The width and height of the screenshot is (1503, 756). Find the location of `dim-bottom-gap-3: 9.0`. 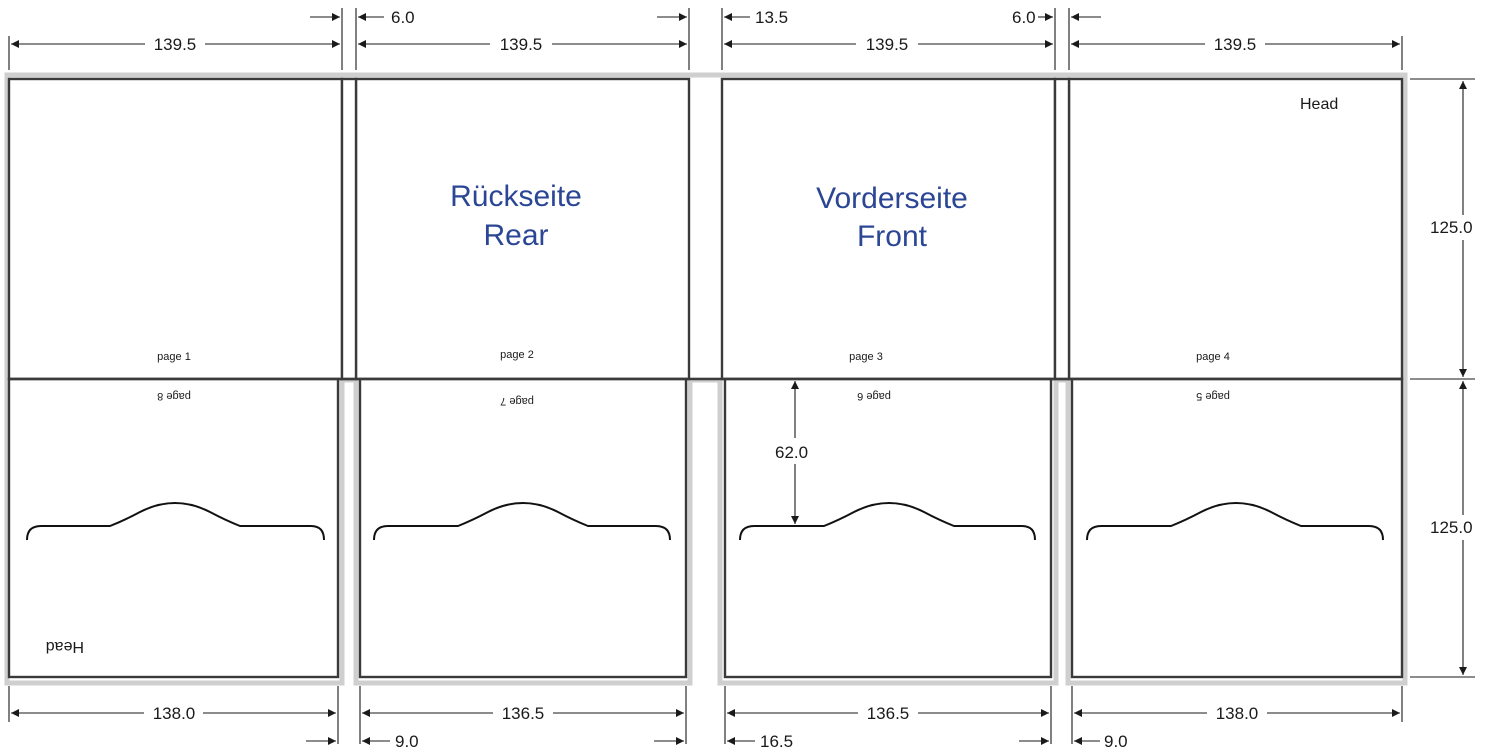

dim-bottom-gap-3: 9.0 is located at coordinates (1116, 741).